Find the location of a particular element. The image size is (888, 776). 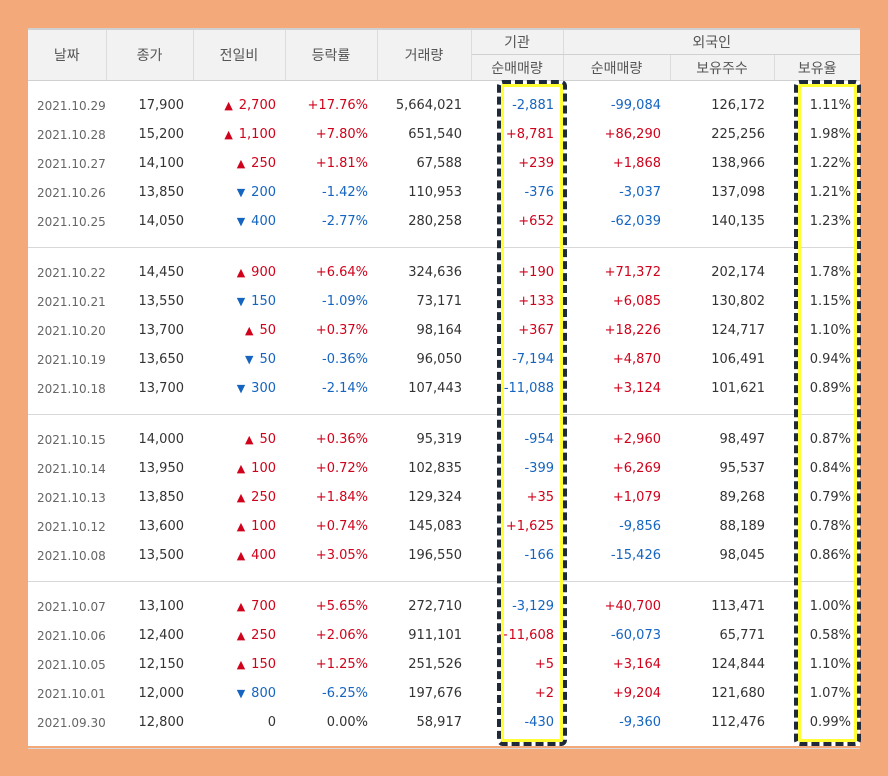

cell-volume: 145,083 is located at coordinates (435, 526).